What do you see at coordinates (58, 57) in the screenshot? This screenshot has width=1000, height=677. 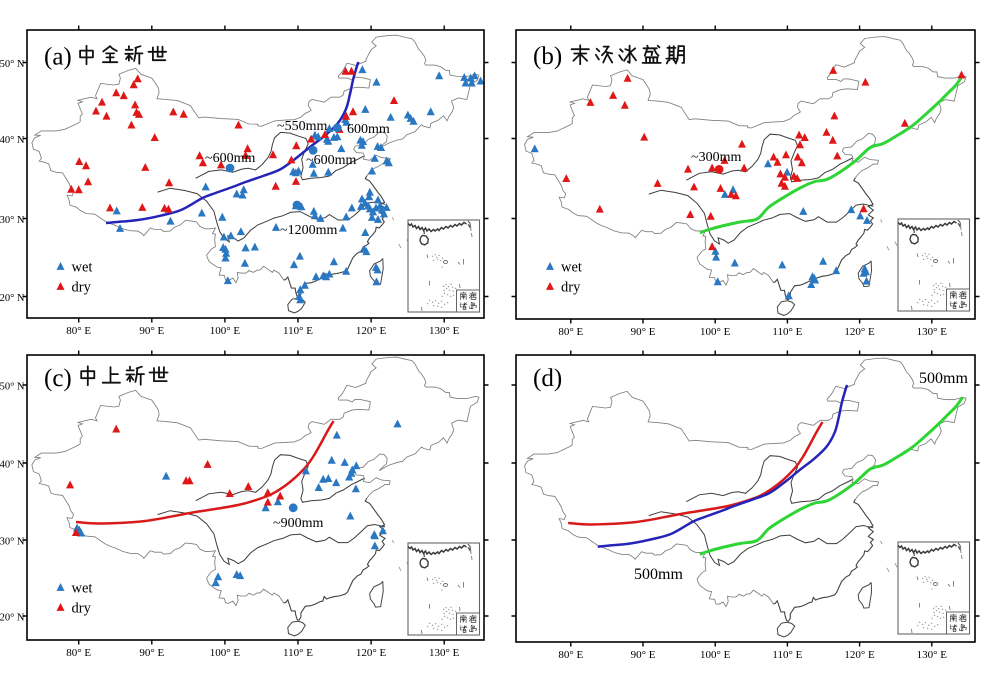 I see `svg-text: (a)` at bounding box center [58, 57].